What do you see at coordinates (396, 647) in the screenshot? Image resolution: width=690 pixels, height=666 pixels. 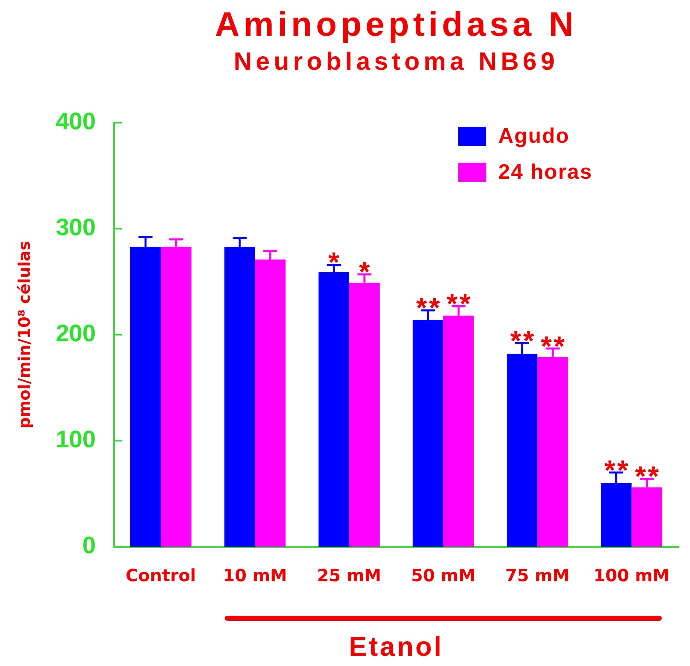 I see `text: Etanol` at bounding box center [396, 647].